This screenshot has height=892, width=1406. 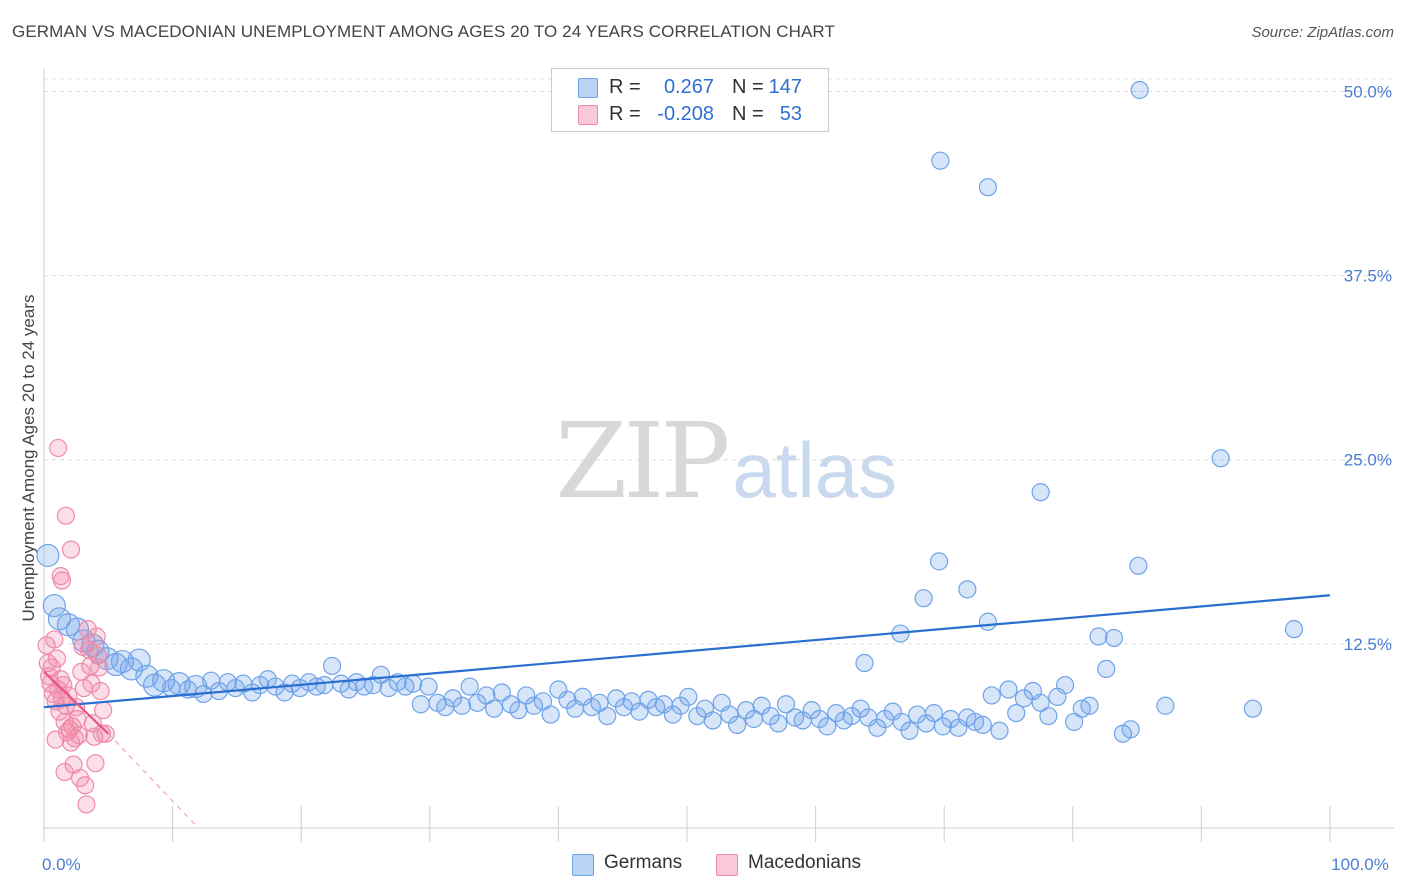 I want to click on y-tick-label: 12.5%, so click(x=1368, y=644).